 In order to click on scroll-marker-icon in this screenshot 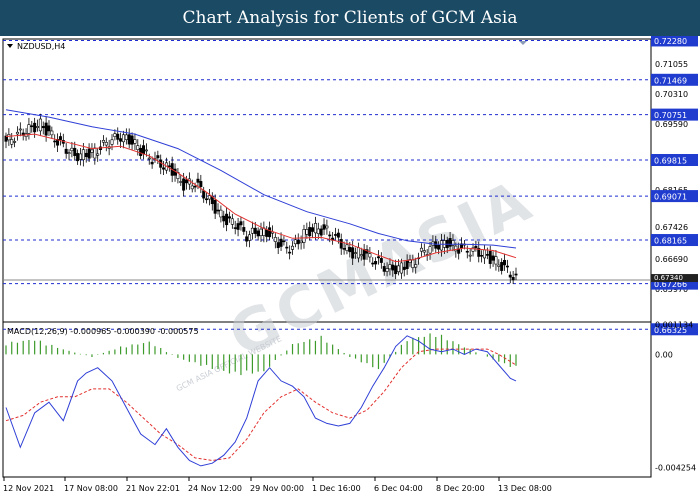, I will do `click(523, 43)`.